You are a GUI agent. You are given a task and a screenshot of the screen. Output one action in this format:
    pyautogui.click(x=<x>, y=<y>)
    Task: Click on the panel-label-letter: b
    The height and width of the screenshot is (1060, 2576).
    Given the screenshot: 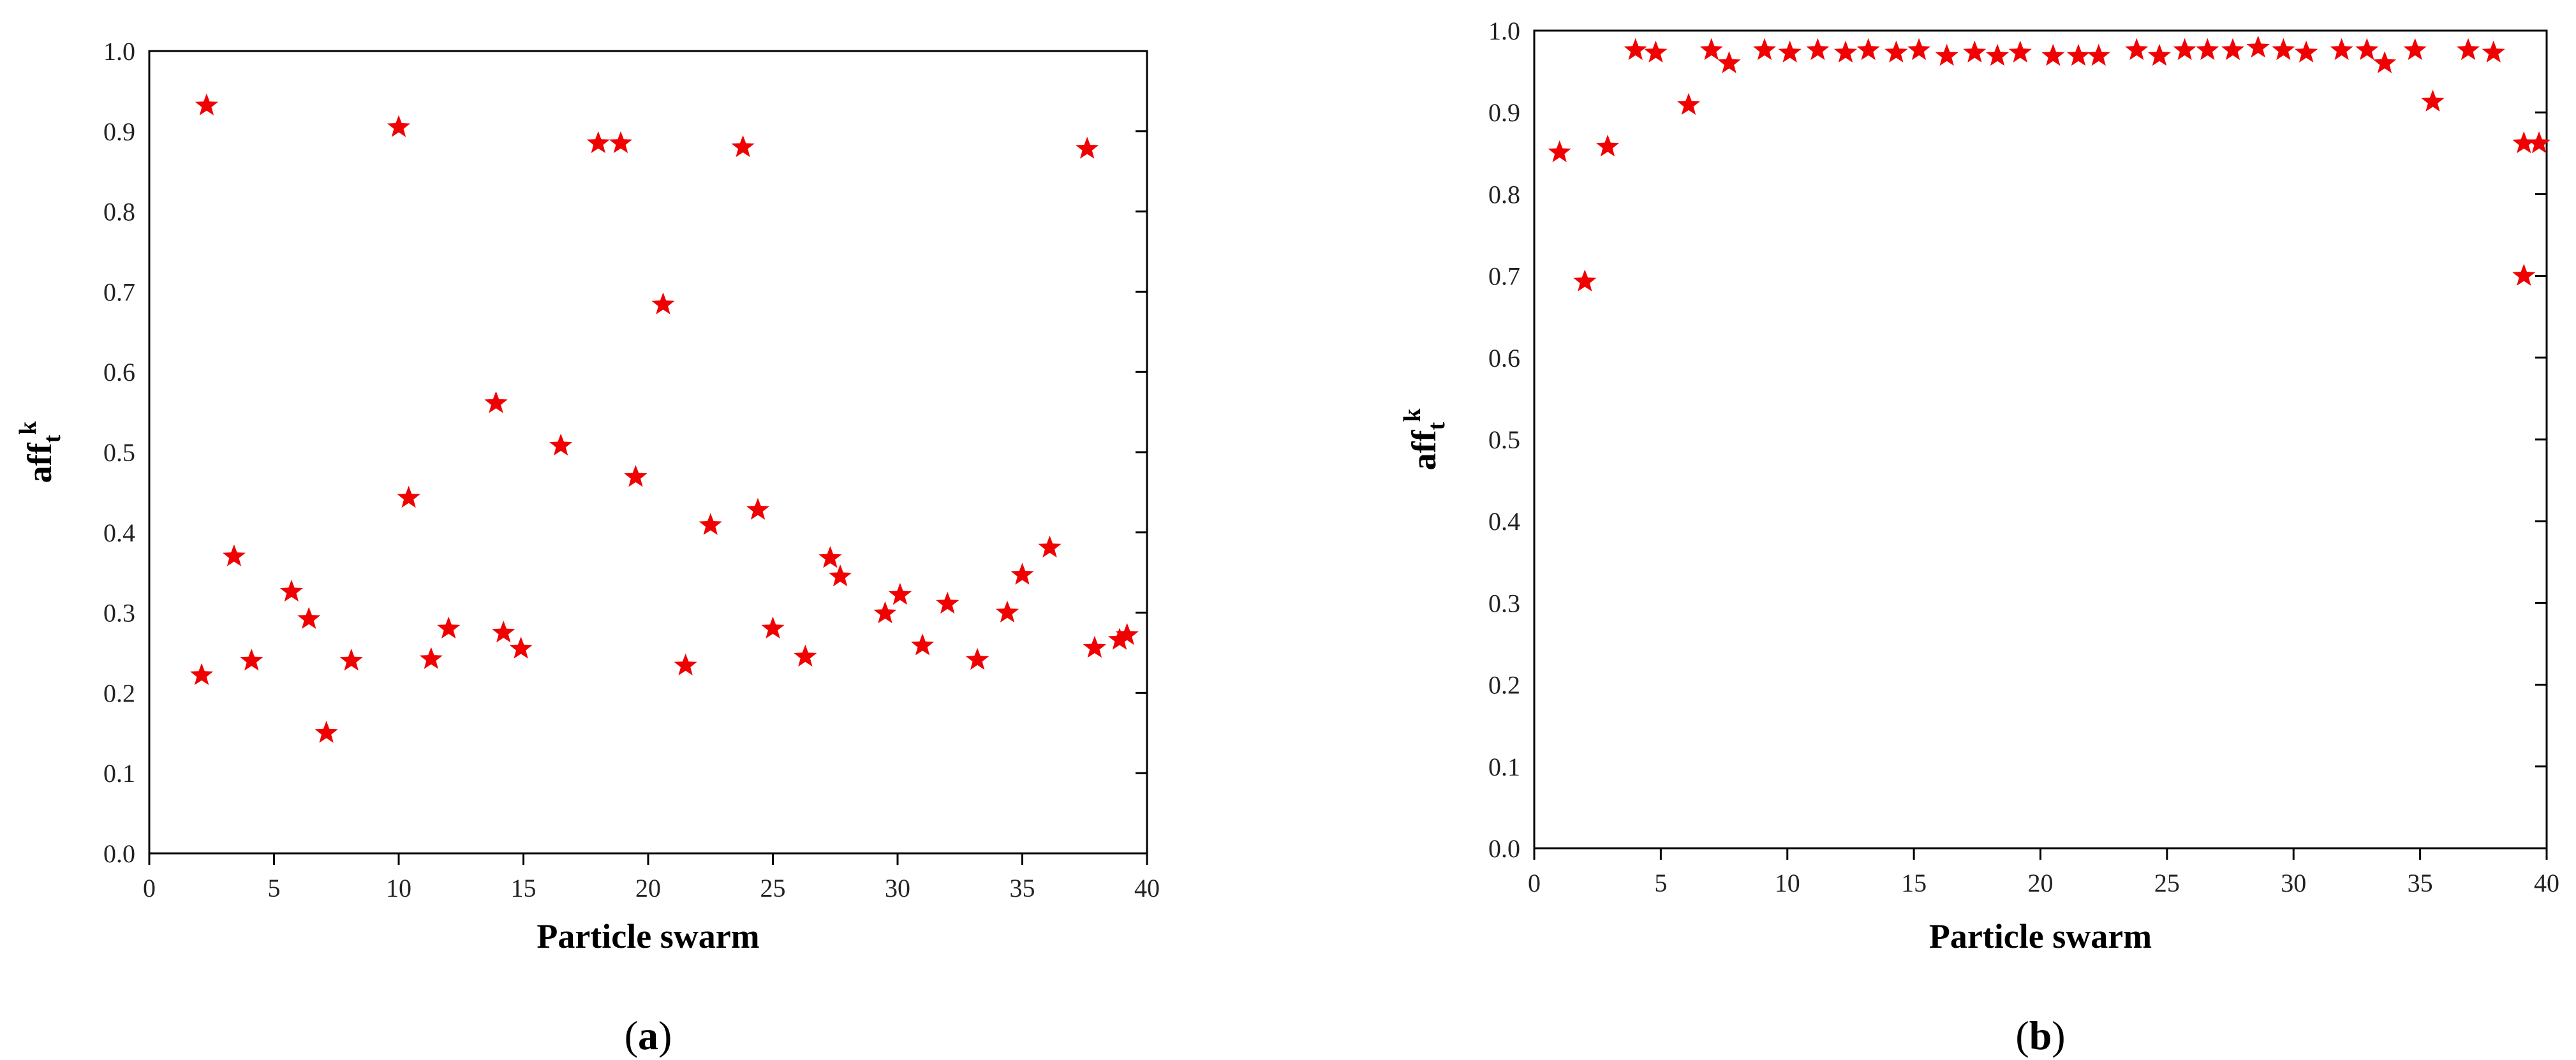 What is the action you would take?
    pyautogui.click(x=2040, y=1035)
    